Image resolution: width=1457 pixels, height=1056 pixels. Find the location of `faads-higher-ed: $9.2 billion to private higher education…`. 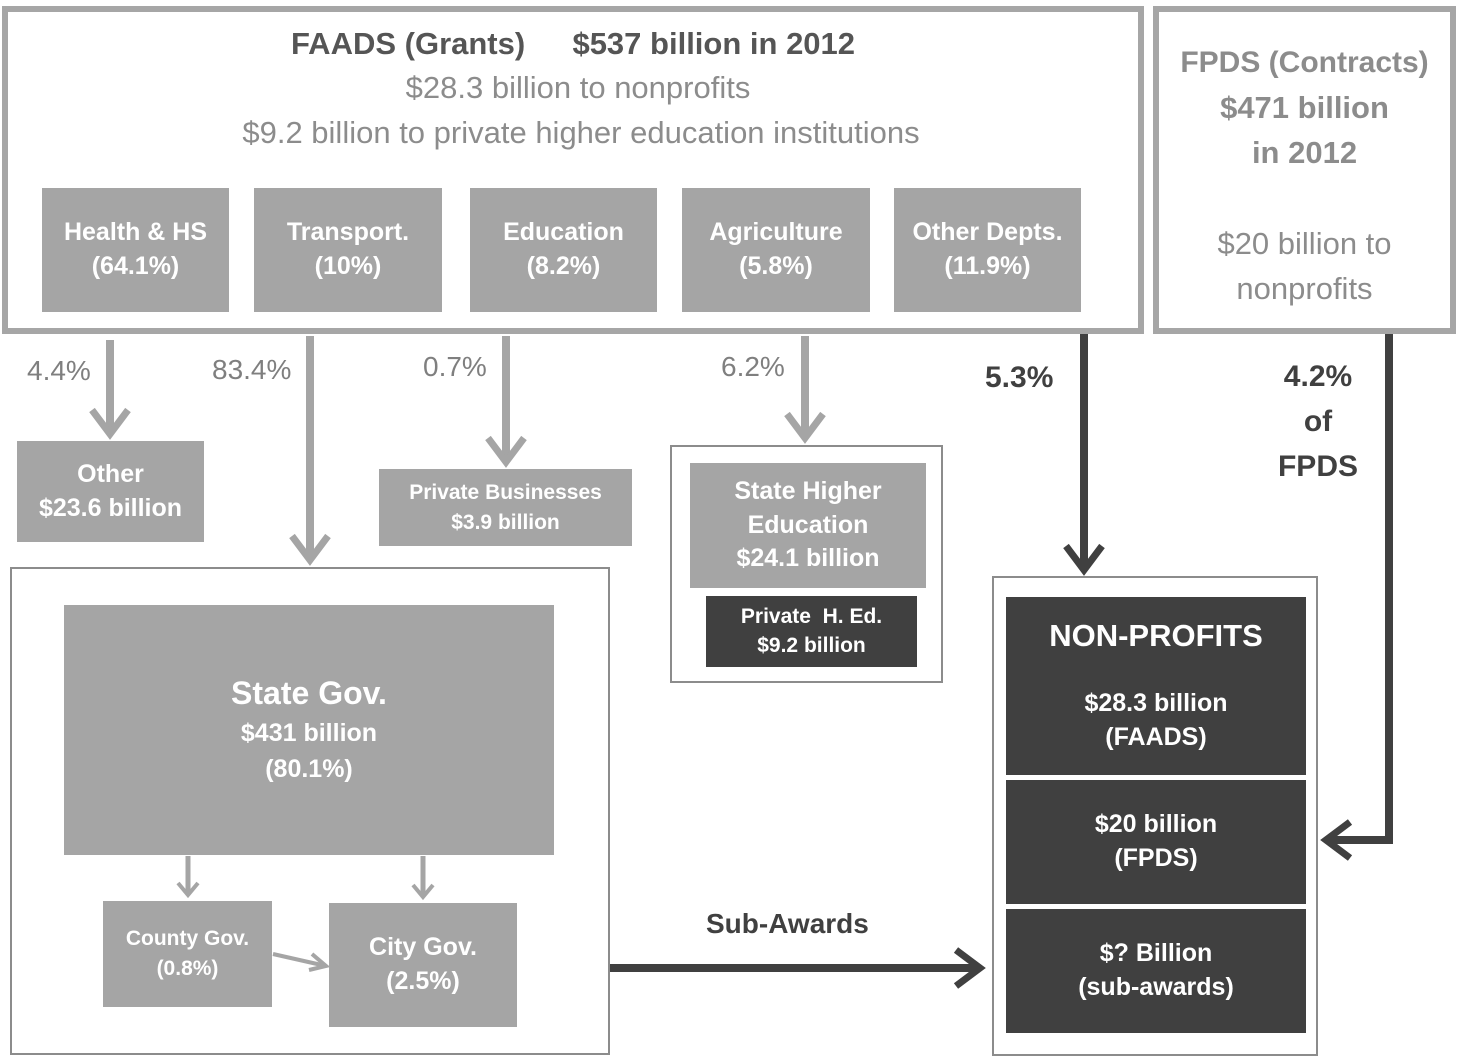

faads-higher-ed: $9.2 billion to private higher education… is located at coordinates (581, 132).